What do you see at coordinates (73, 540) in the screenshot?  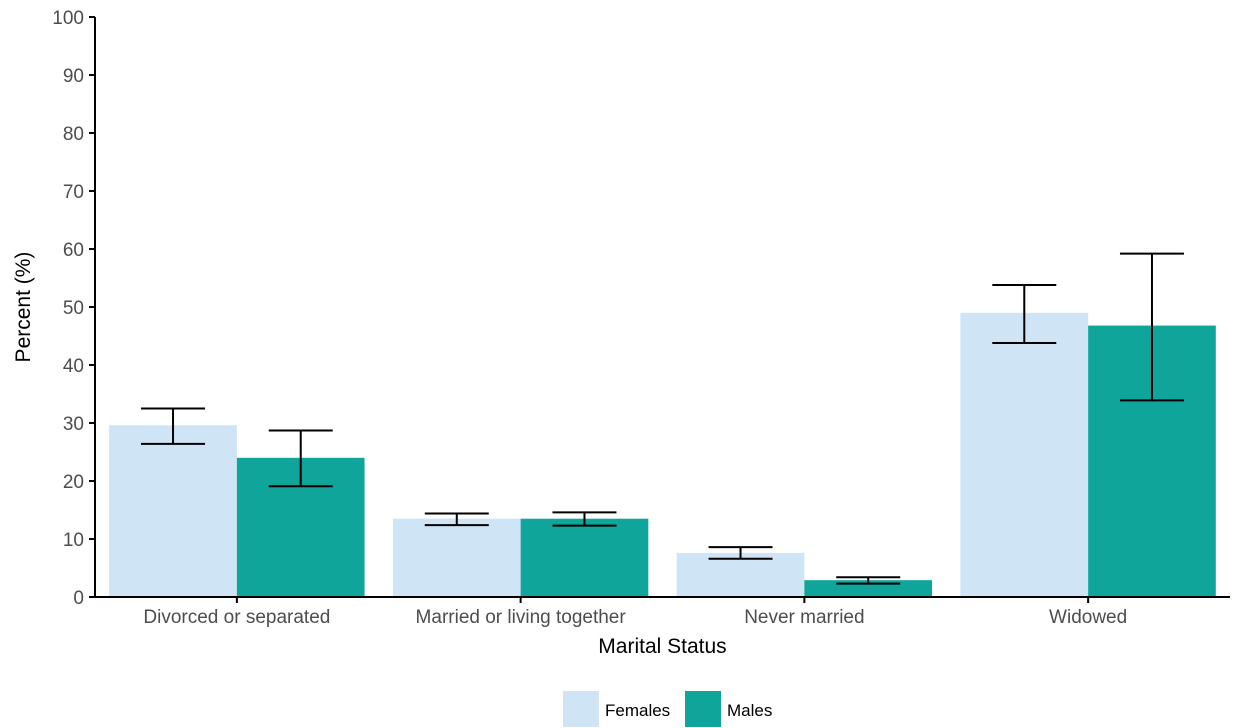 I see `y-tick-label: 10` at bounding box center [73, 540].